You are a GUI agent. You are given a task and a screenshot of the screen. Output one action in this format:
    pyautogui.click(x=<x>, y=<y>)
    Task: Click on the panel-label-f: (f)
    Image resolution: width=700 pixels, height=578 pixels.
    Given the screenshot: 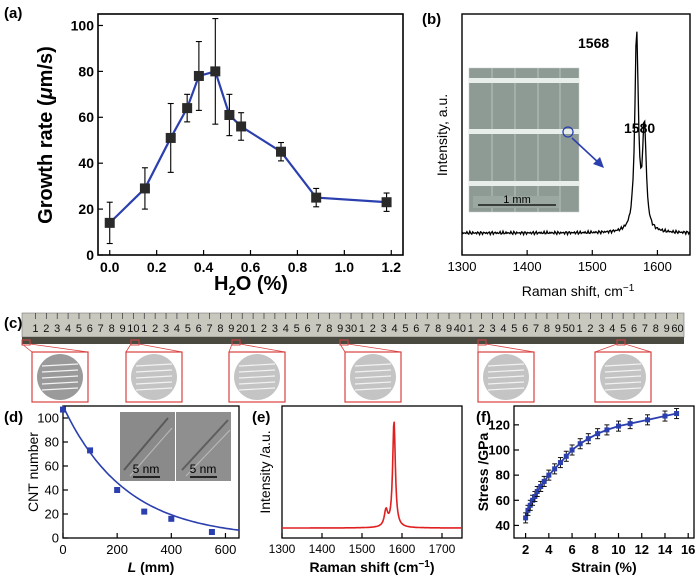 What is the action you would take?
    pyautogui.click(x=483, y=417)
    